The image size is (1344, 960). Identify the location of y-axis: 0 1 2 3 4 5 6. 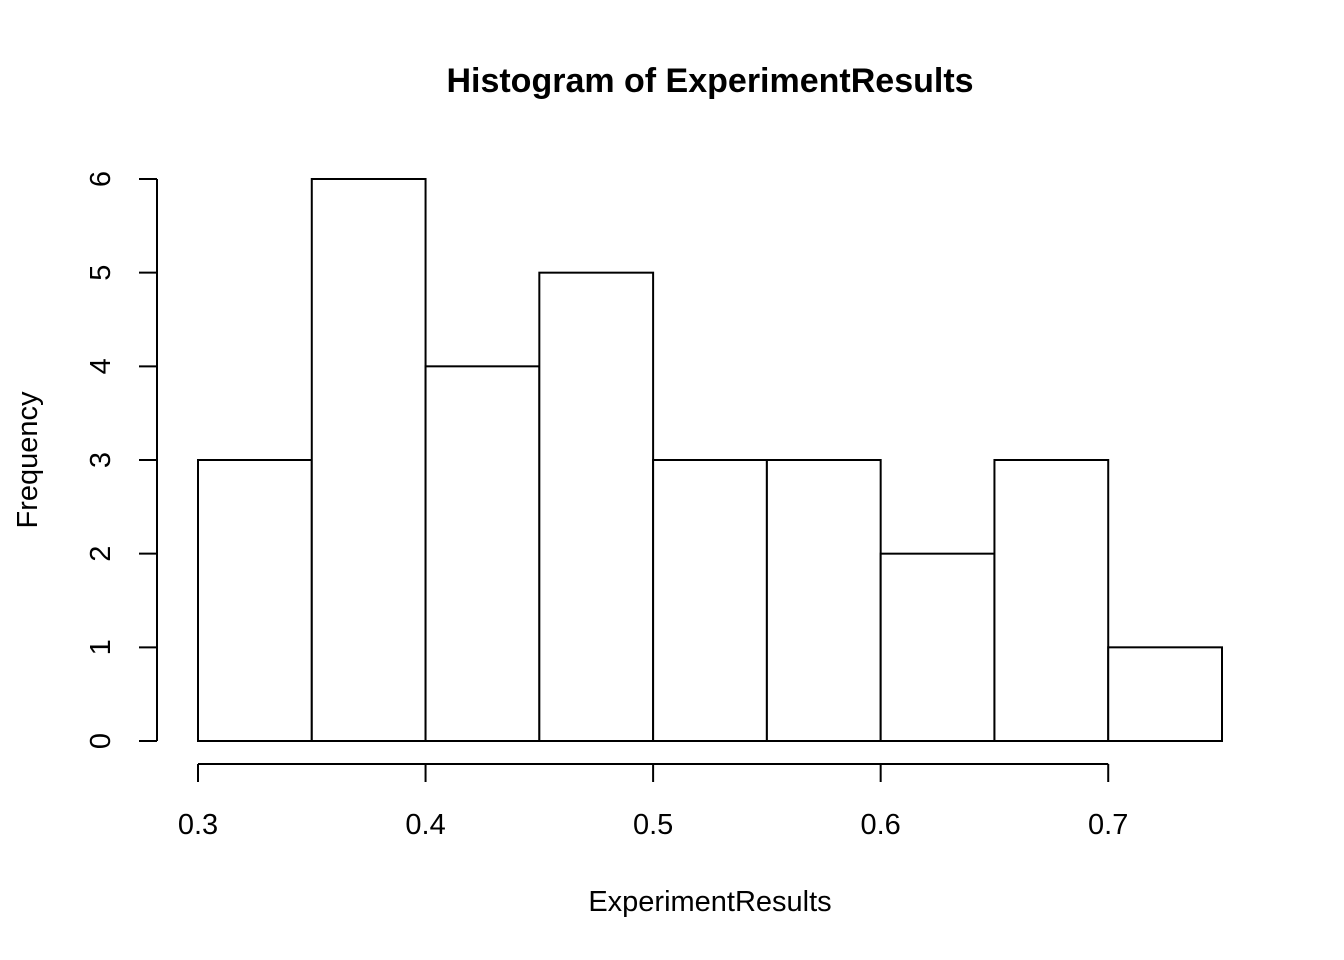
(121, 460).